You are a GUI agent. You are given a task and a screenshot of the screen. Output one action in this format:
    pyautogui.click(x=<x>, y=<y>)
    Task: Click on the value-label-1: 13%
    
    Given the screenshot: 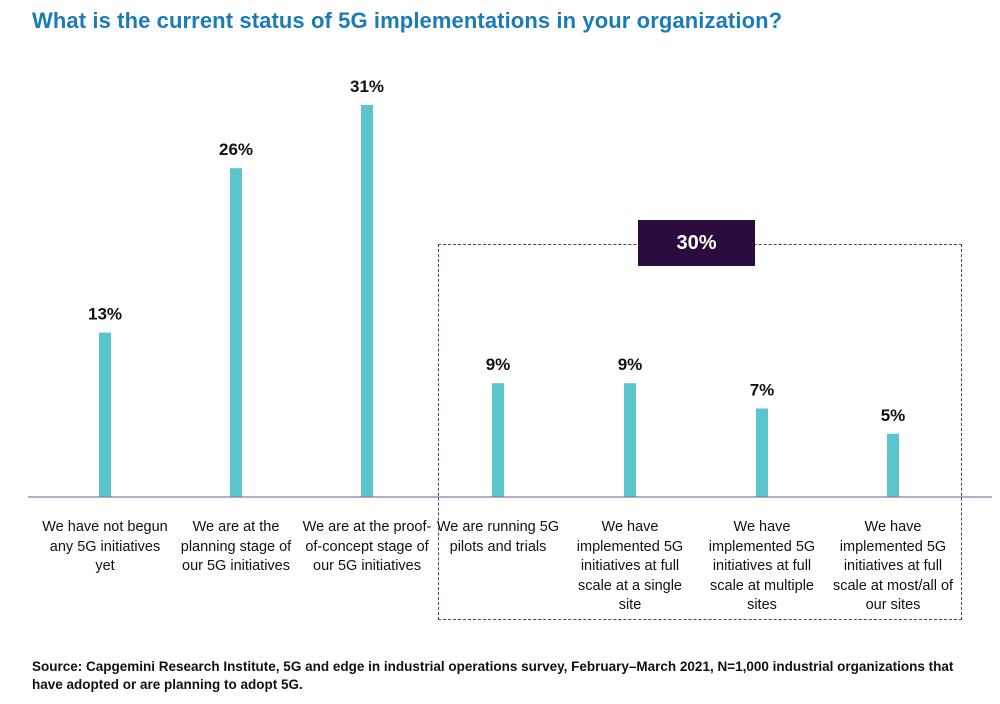 What is the action you would take?
    pyautogui.click(x=105, y=314)
    